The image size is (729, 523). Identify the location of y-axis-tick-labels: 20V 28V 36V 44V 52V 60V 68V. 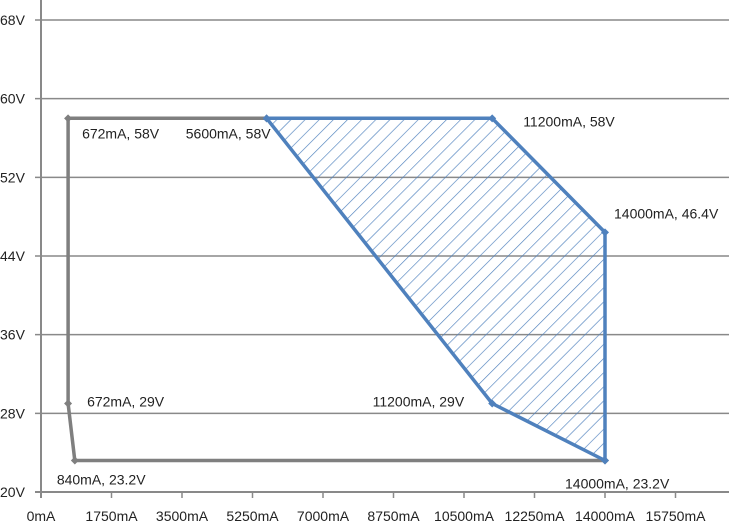
(13, 256).